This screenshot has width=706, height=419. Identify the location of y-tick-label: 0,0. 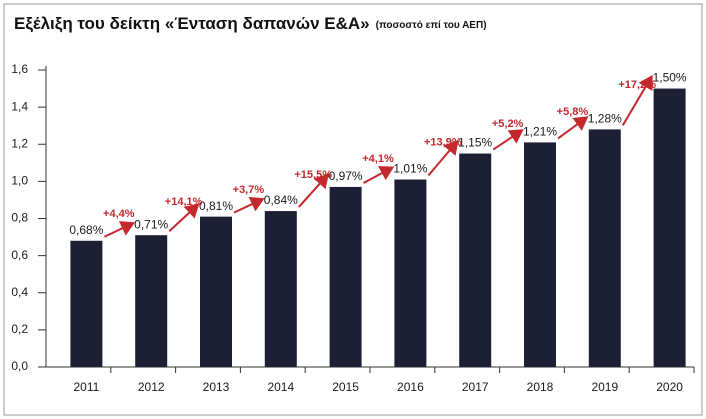
(19, 366).